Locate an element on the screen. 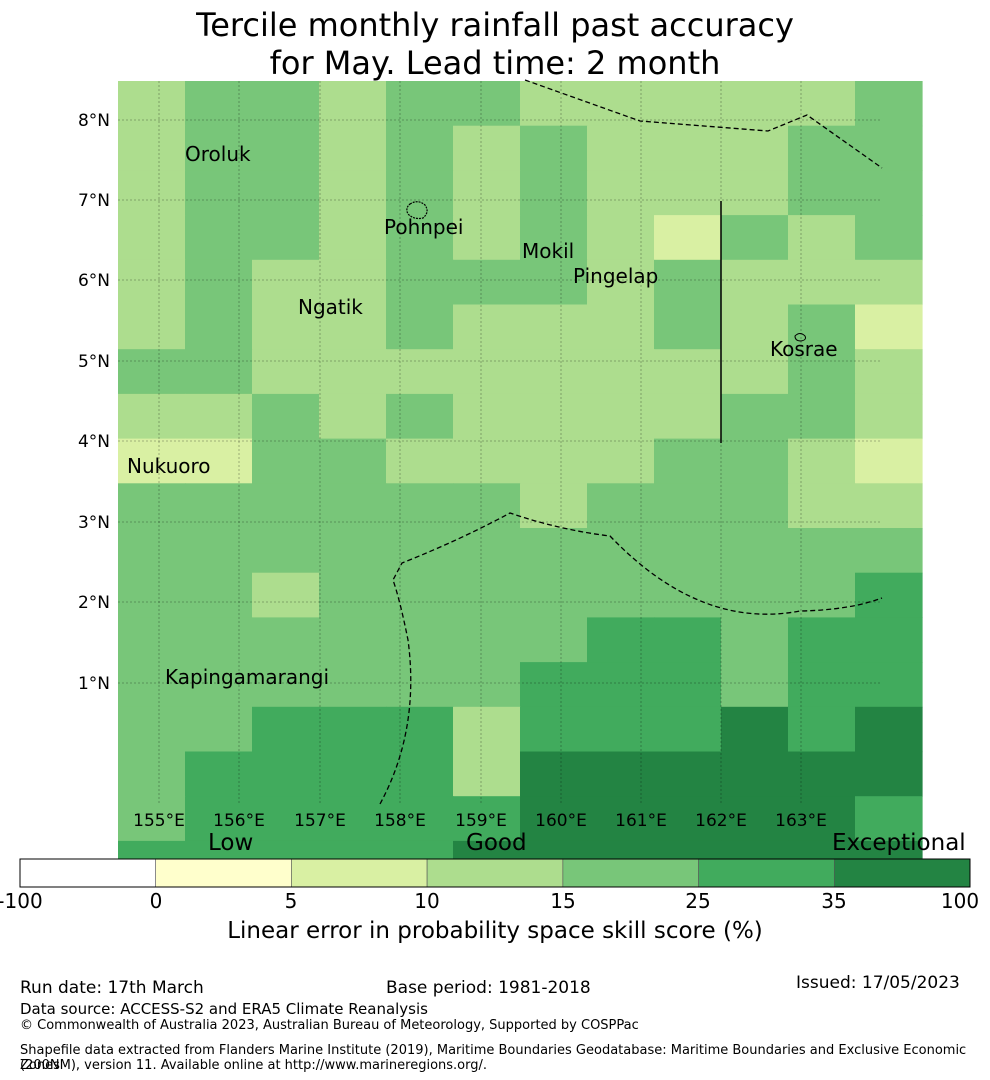 The height and width of the screenshot is (1080, 990). lat-label: 4°N is located at coordinates (94, 442).